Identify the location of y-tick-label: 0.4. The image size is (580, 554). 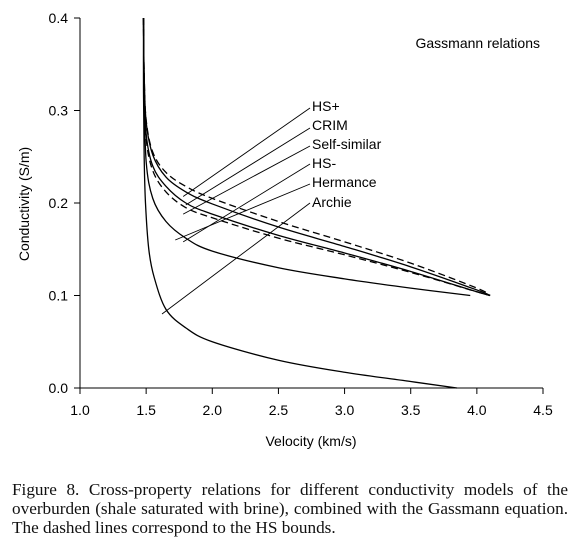
(59, 18).